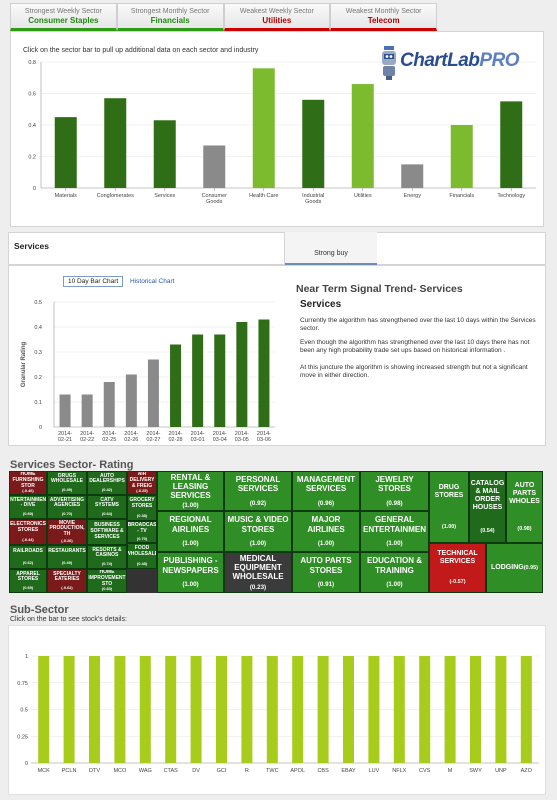  Describe the element at coordinates (115, 143) in the screenshot. I see `sector-bar-conglomerates` at that location.